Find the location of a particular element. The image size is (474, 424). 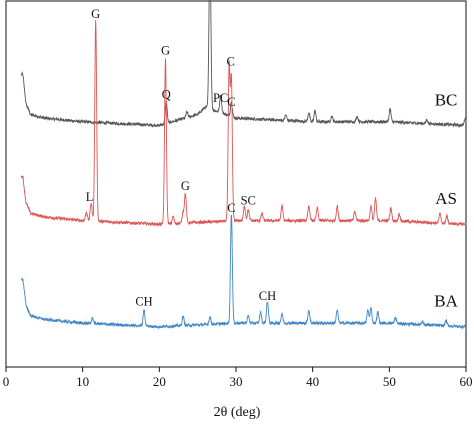

peak-label: SC is located at coordinates (248, 201).